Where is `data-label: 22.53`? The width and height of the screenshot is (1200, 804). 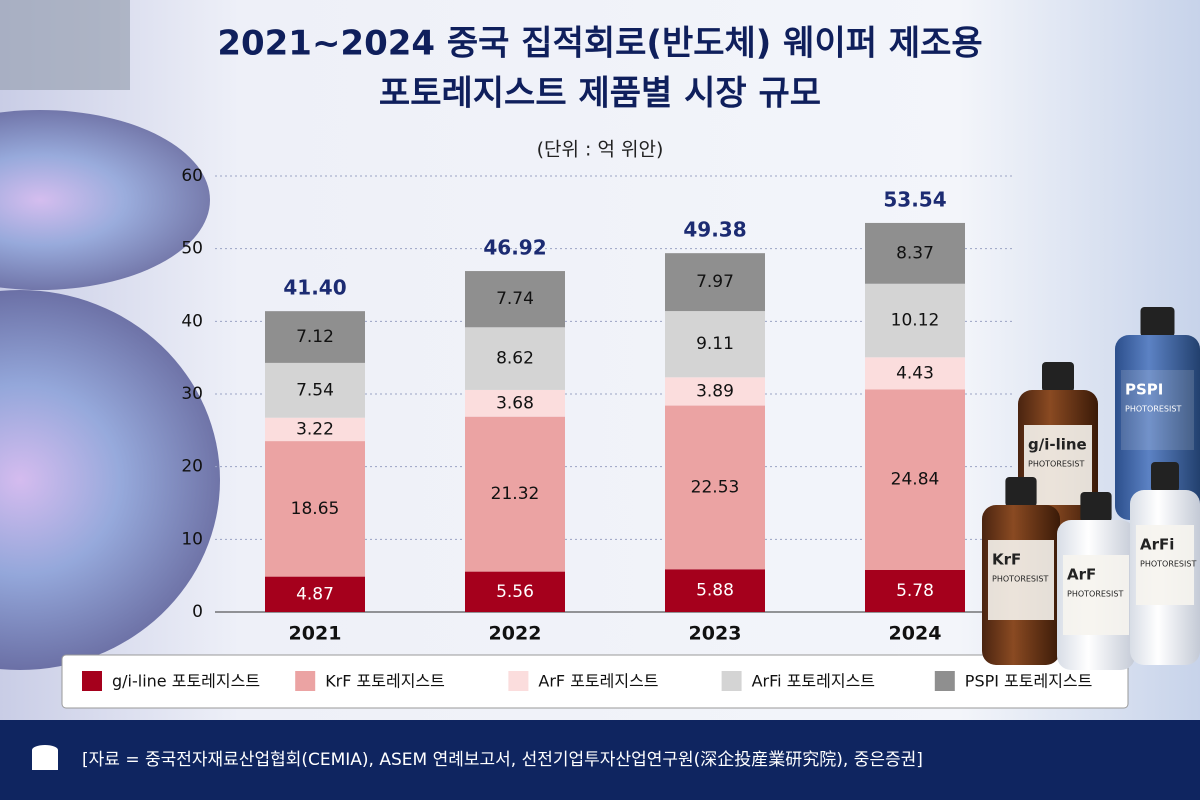
data-label: 22.53 is located at coordinates (715, 487).